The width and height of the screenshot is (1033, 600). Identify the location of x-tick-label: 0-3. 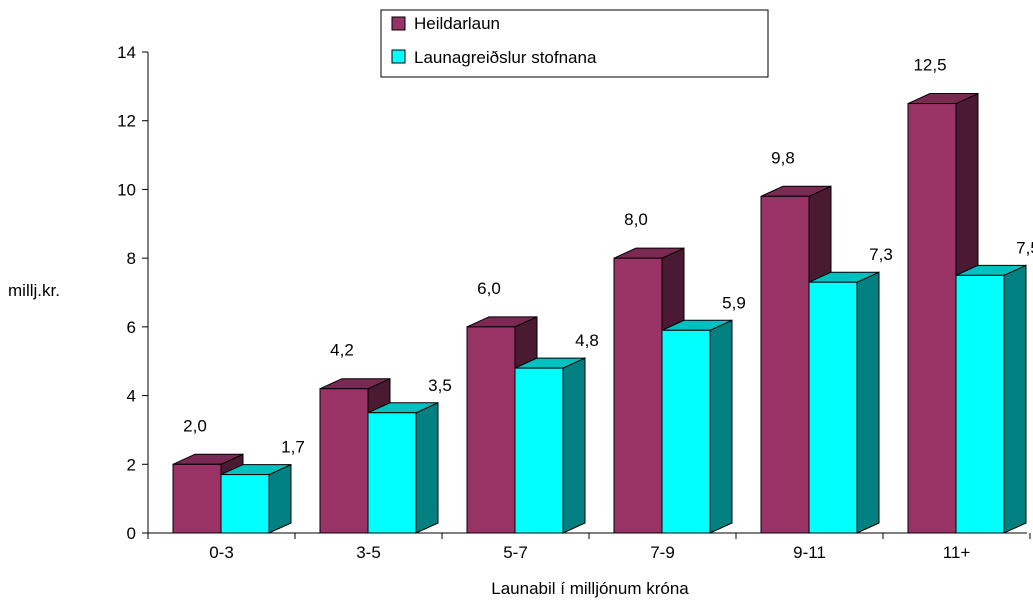
(221, 552).